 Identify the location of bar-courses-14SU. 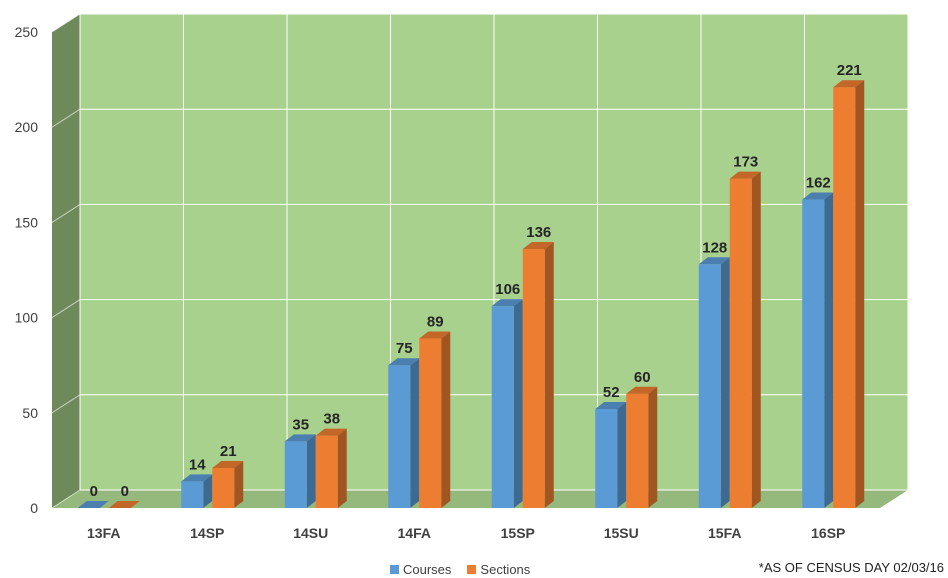
(300, 471).